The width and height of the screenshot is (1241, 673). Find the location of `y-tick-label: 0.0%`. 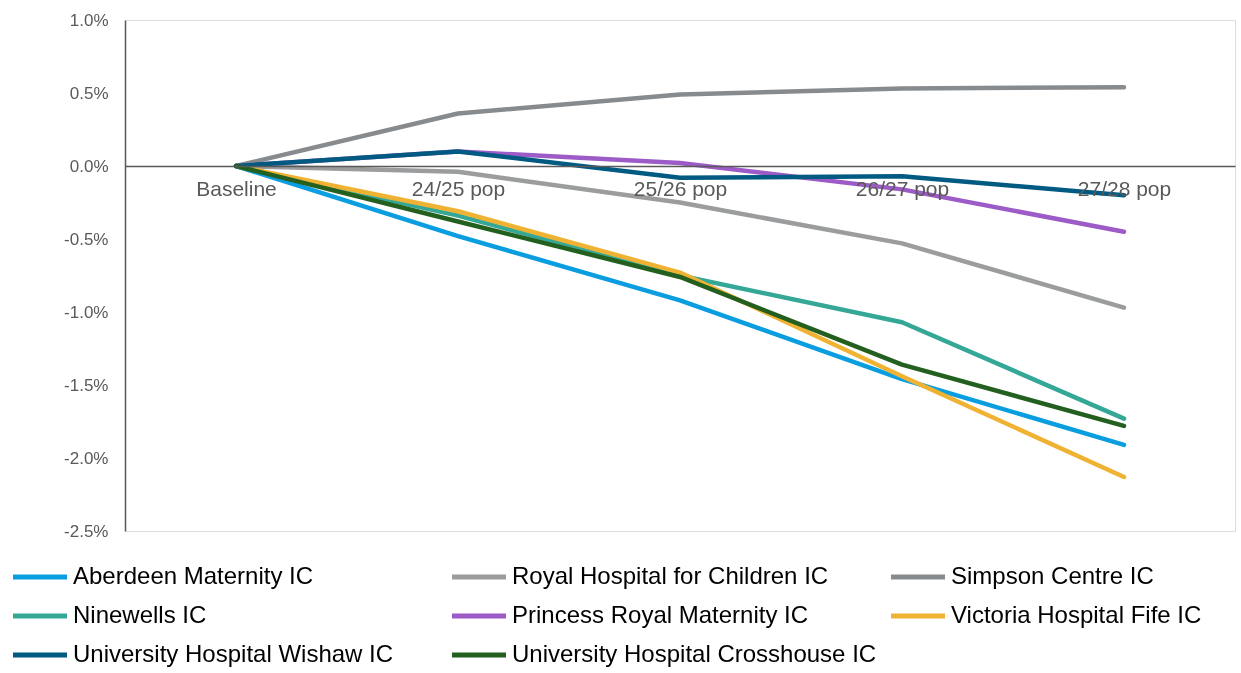

y-tick-label: 0.0% is located at coordinates (89, 166).